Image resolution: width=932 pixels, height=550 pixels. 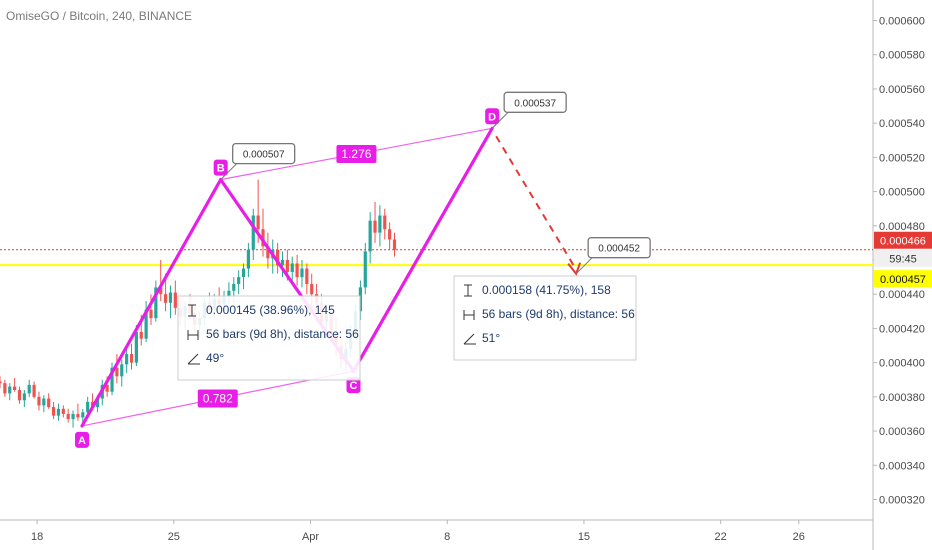 I want to click on callout-text: 0.000537, so click(x=535, y=103).